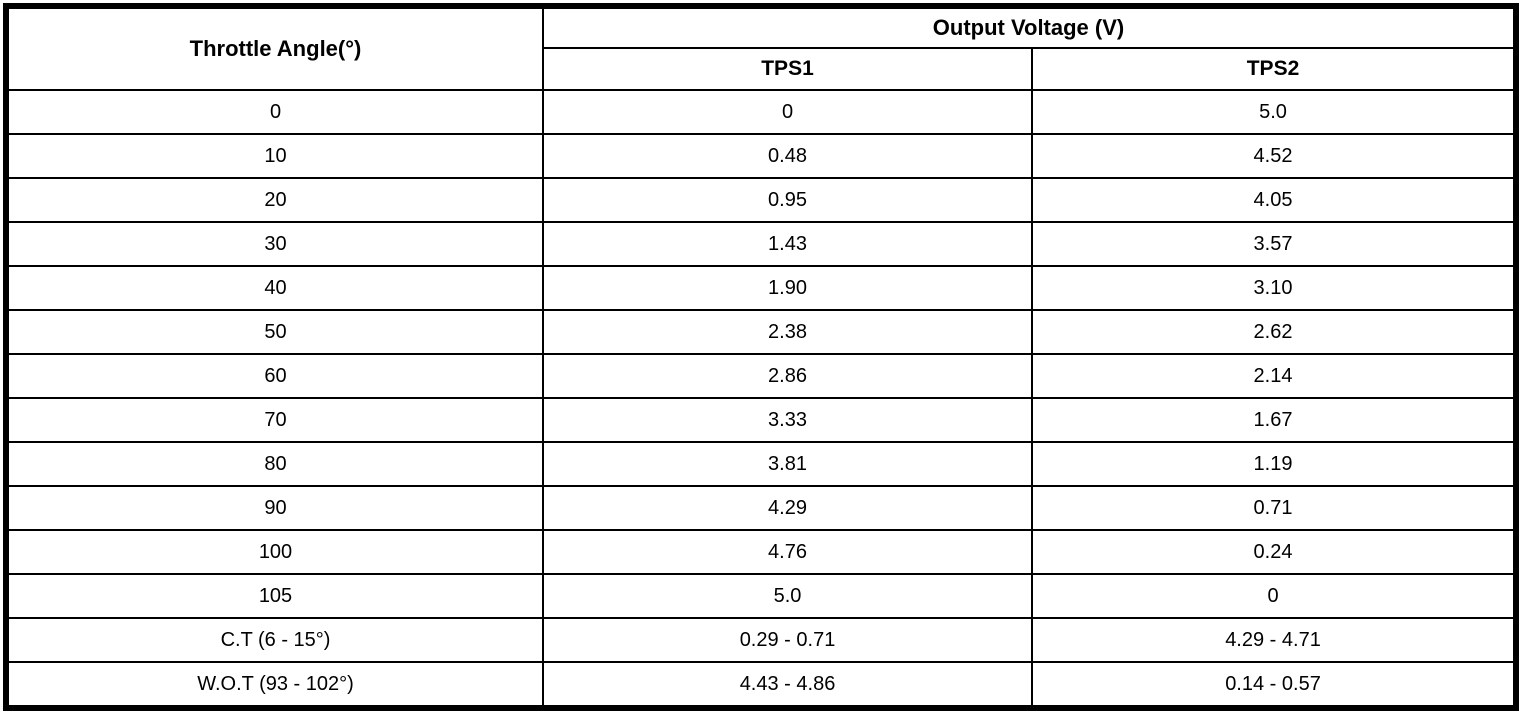 The width and height of the screenshot is (1520, 711). I want to click on table-row: 30 1.43 3.57, so click(761, 244).